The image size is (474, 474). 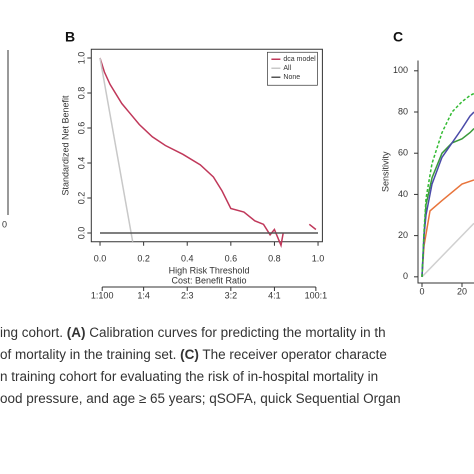 I want to click on axis-frame, so click(x=445, y=172).